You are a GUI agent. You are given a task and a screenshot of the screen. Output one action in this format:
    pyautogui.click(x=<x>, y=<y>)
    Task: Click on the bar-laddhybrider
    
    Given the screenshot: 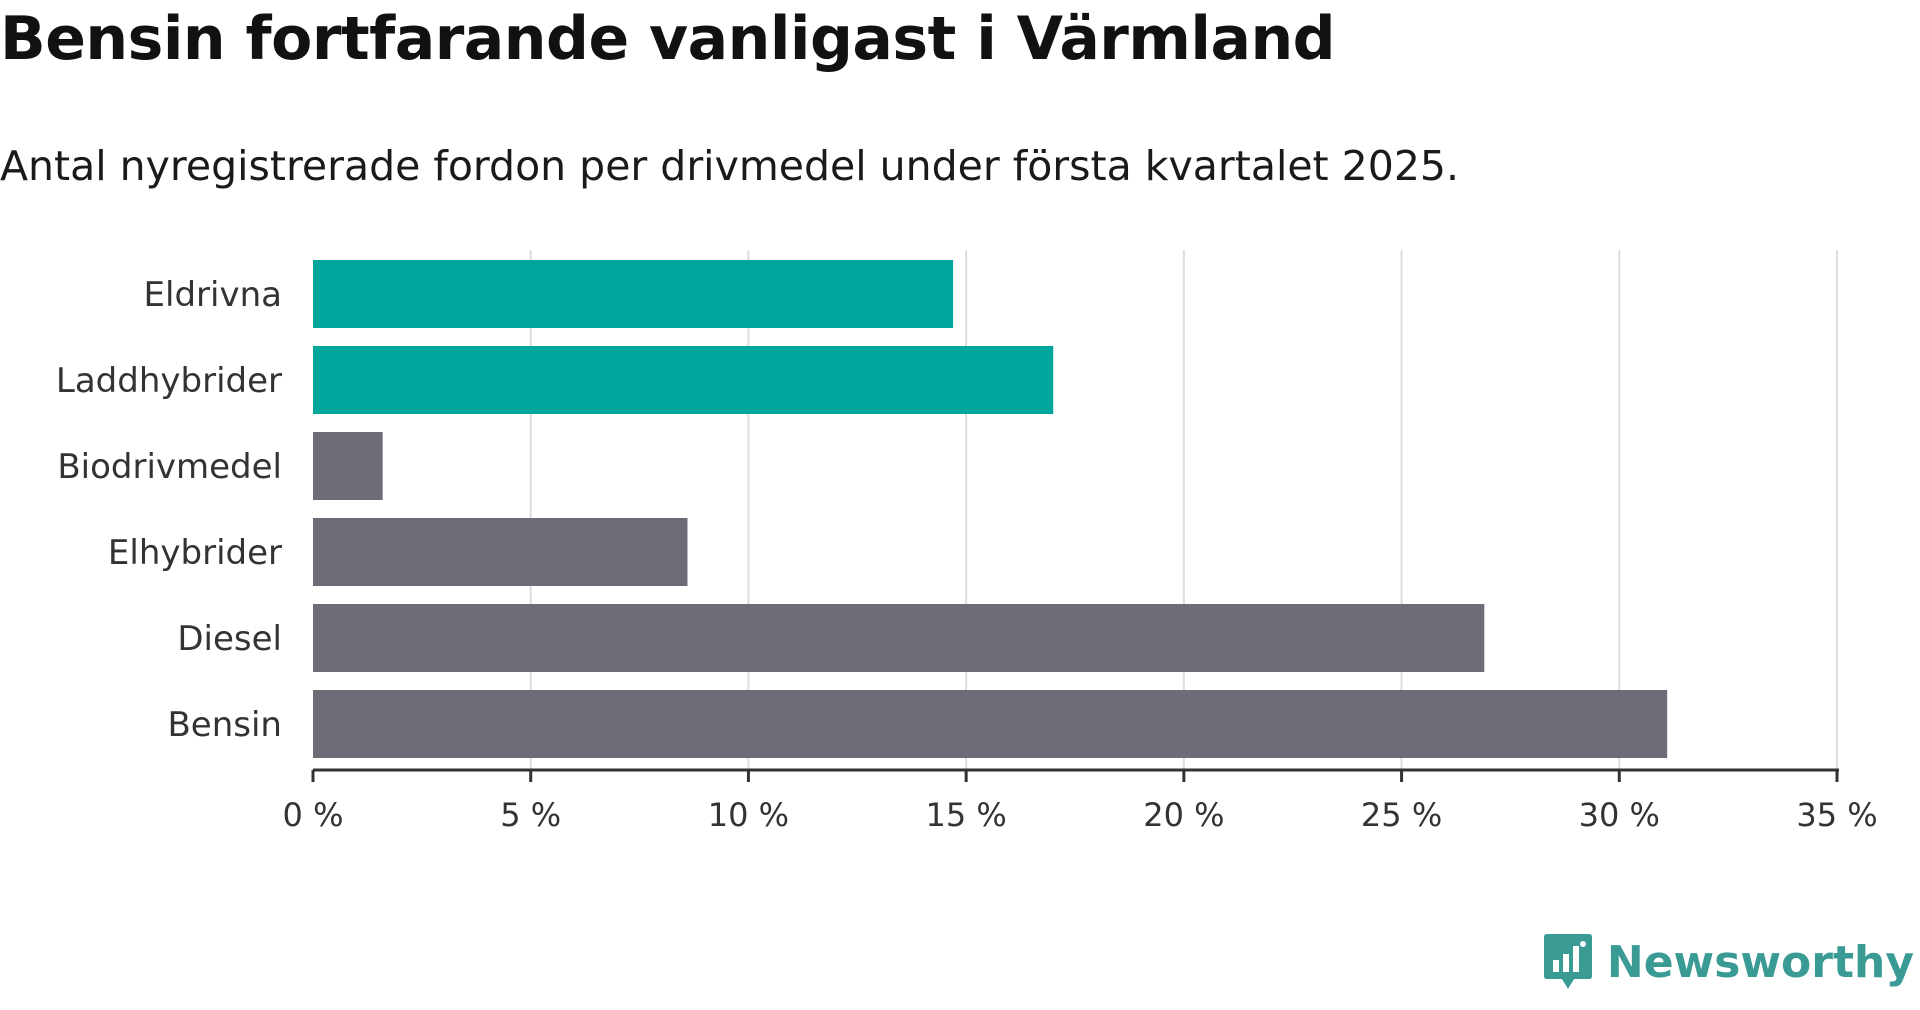 What is the action you would take?
    pyautogui.click(x=683, y=380)
    